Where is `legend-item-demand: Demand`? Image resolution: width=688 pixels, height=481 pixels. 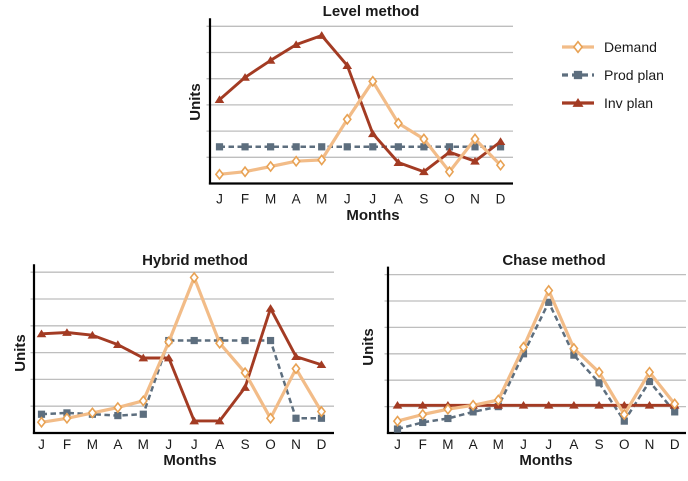 legend-item-demand: Demand is located at coordinates (612, 46).